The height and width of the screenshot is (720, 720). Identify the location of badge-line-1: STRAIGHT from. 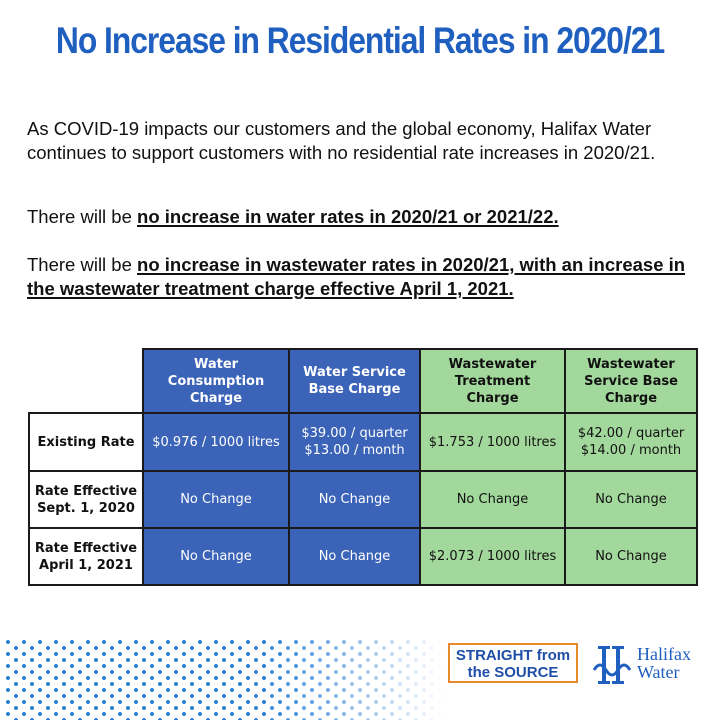
(513, 655).